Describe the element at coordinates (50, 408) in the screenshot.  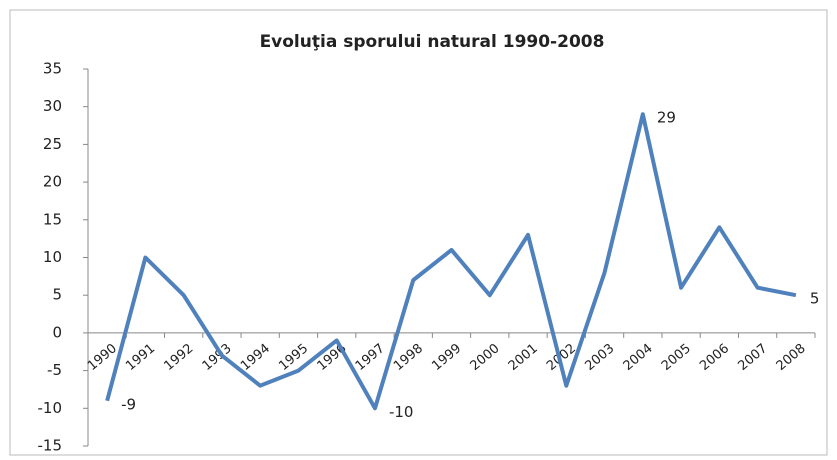
I see `y-tick-label: -10` at that location.